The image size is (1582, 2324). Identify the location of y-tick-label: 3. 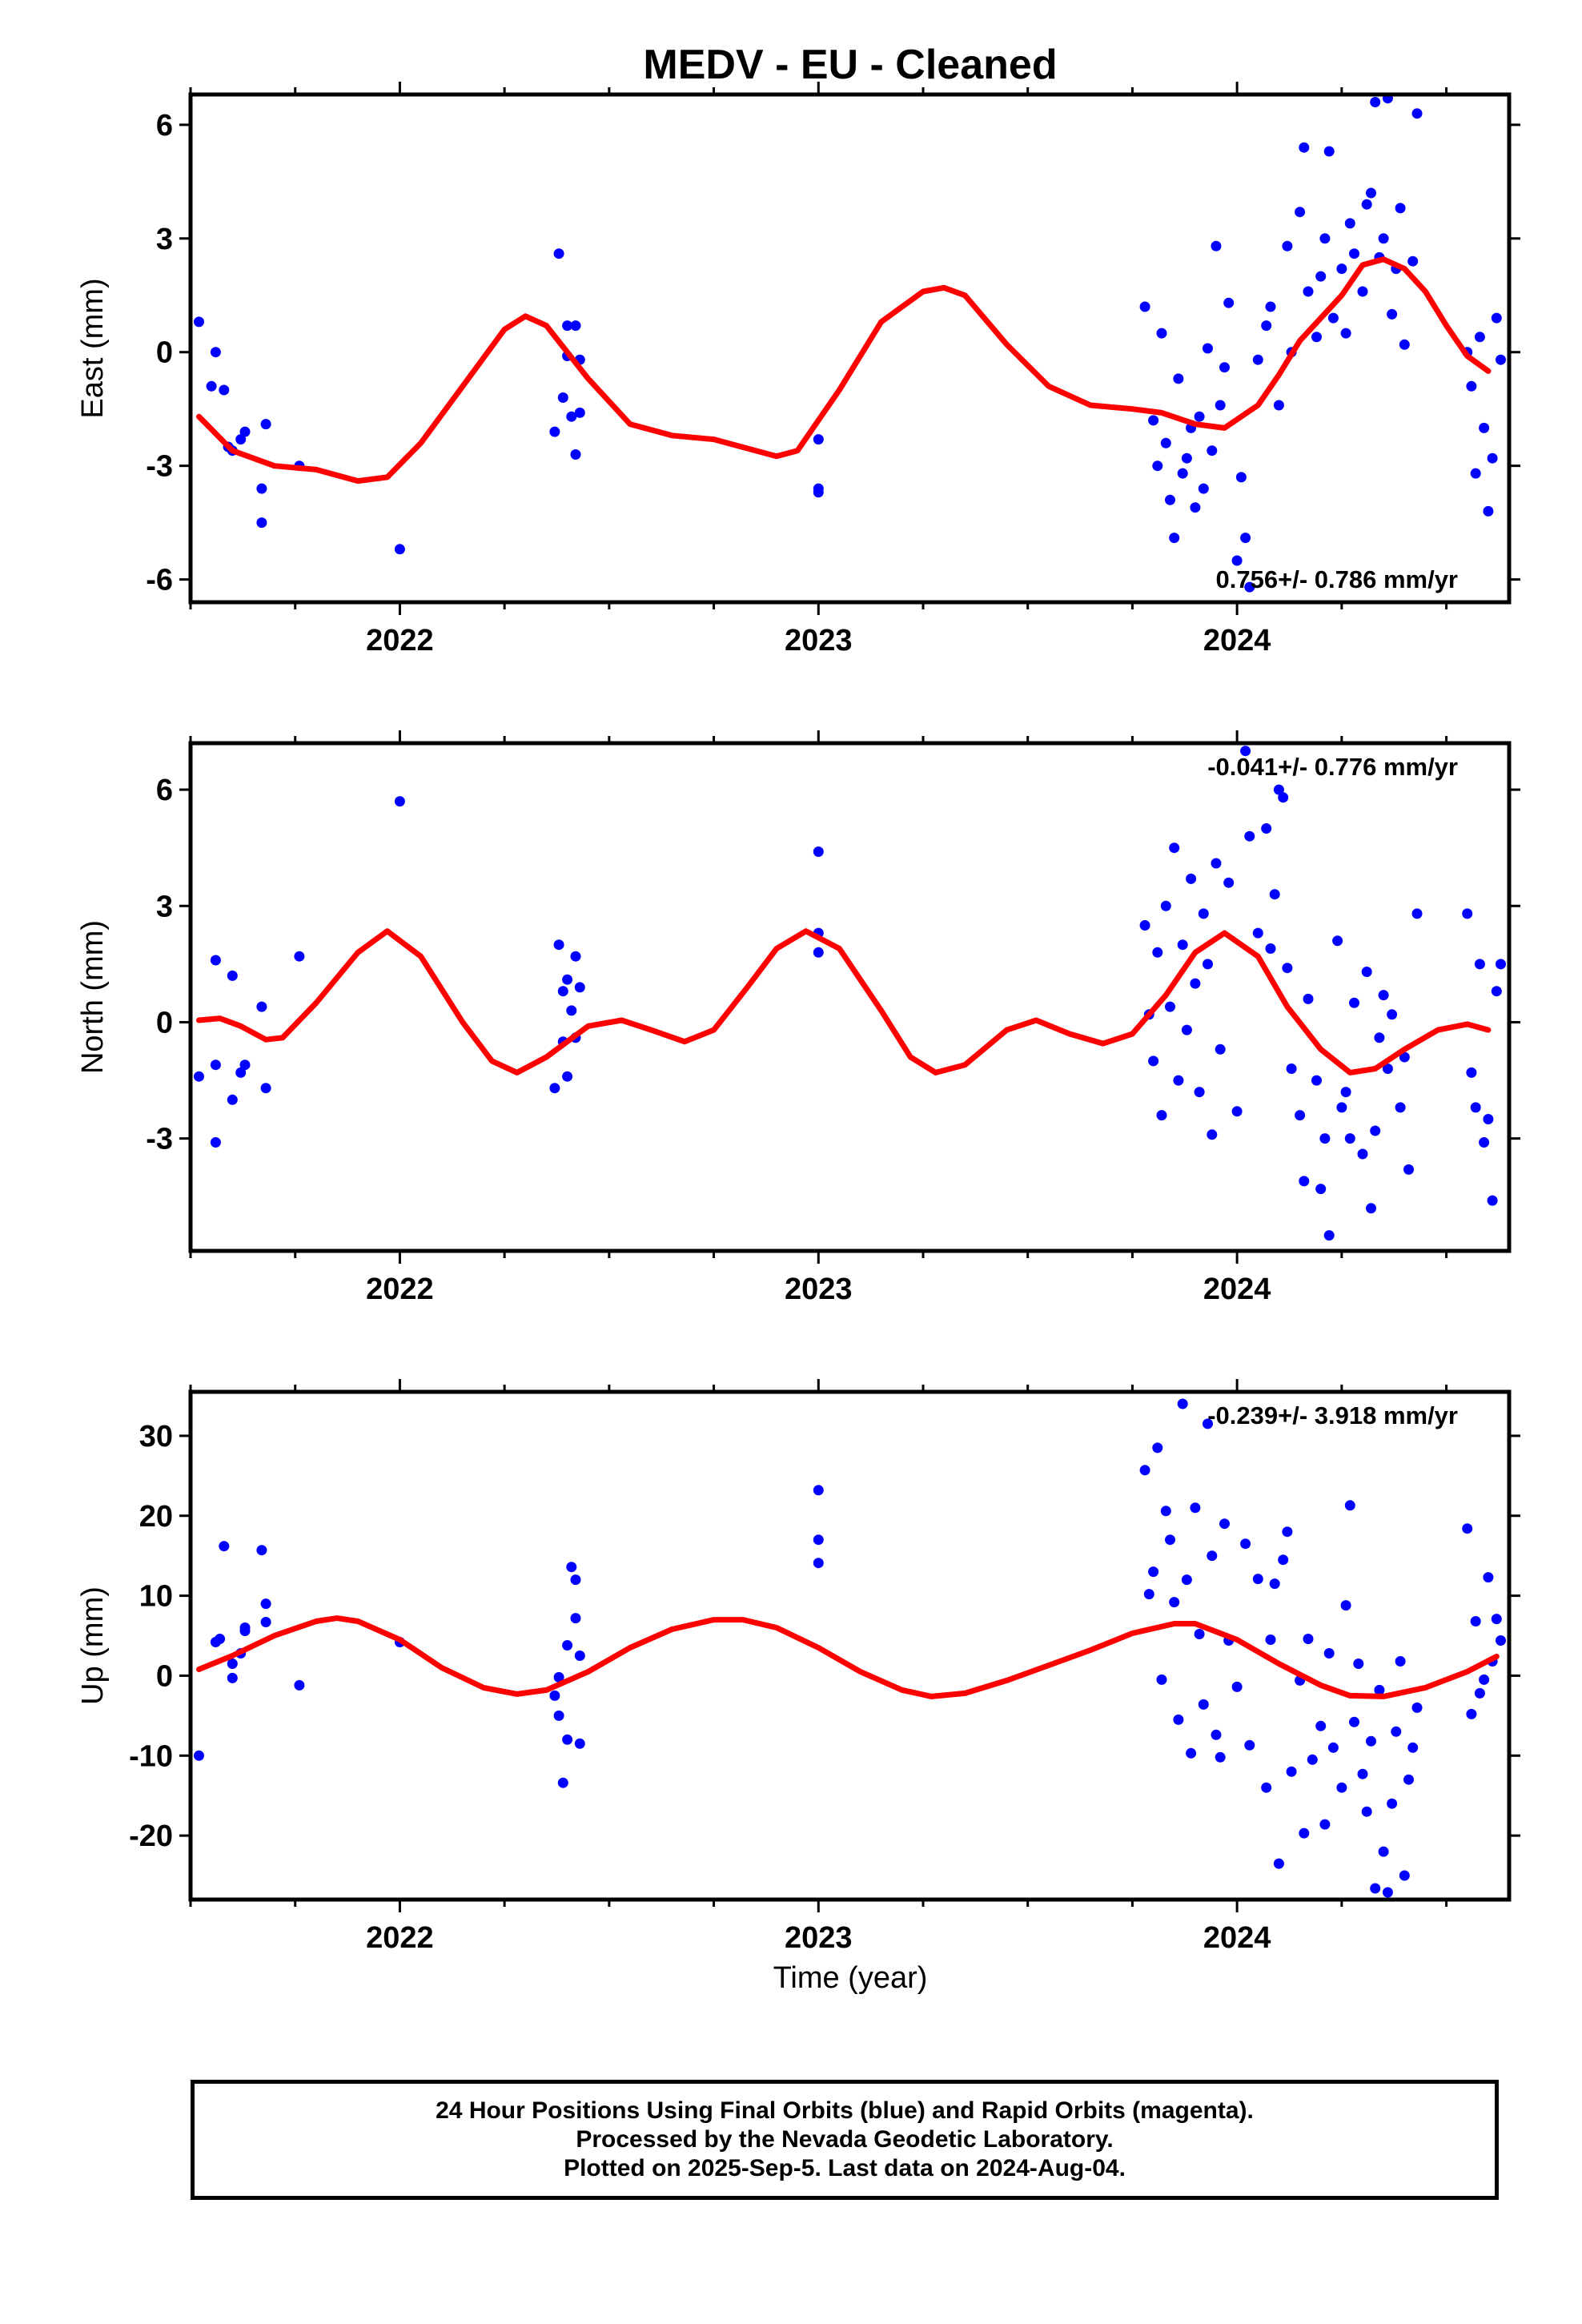
(164, 907).